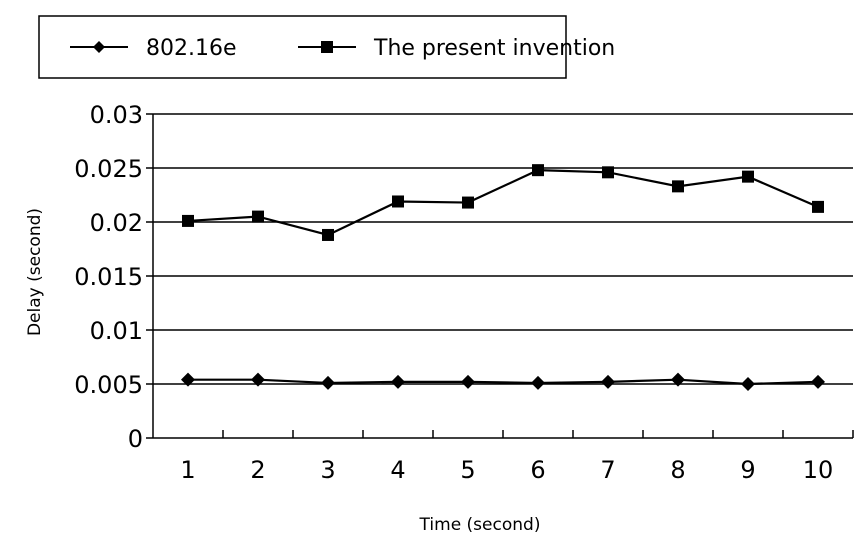  Describe the element at coordinates (187, 470) in the screenshot. I see `x-tick-label: 1` at that location.